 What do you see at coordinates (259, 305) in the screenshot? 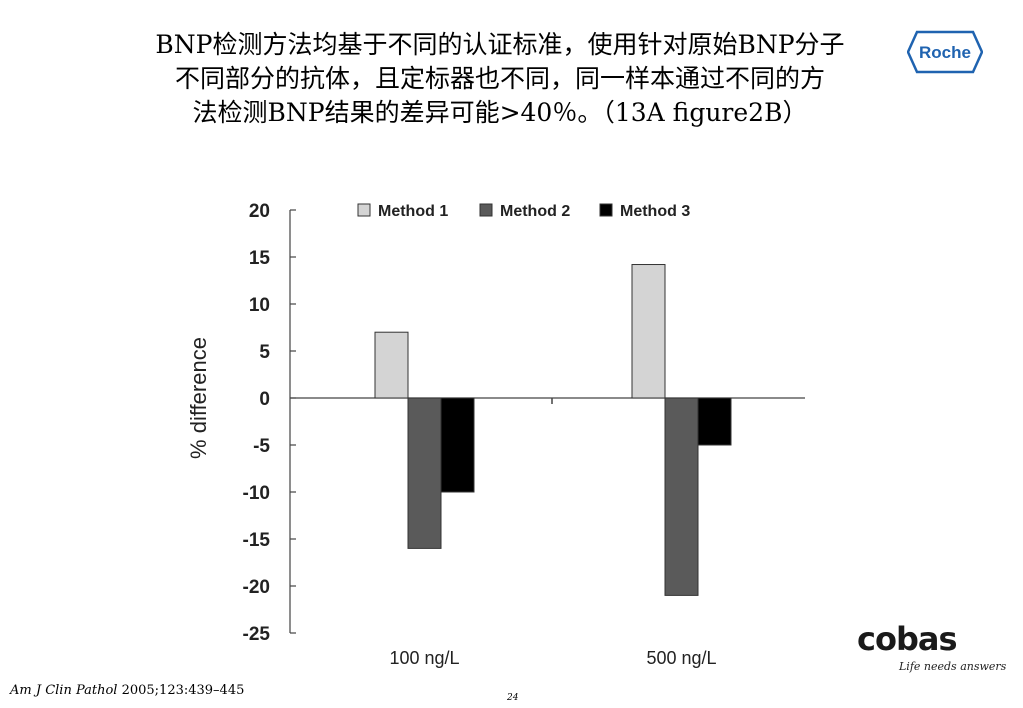
I see `y-tick-label: 10` at bounding box center [259, 305].